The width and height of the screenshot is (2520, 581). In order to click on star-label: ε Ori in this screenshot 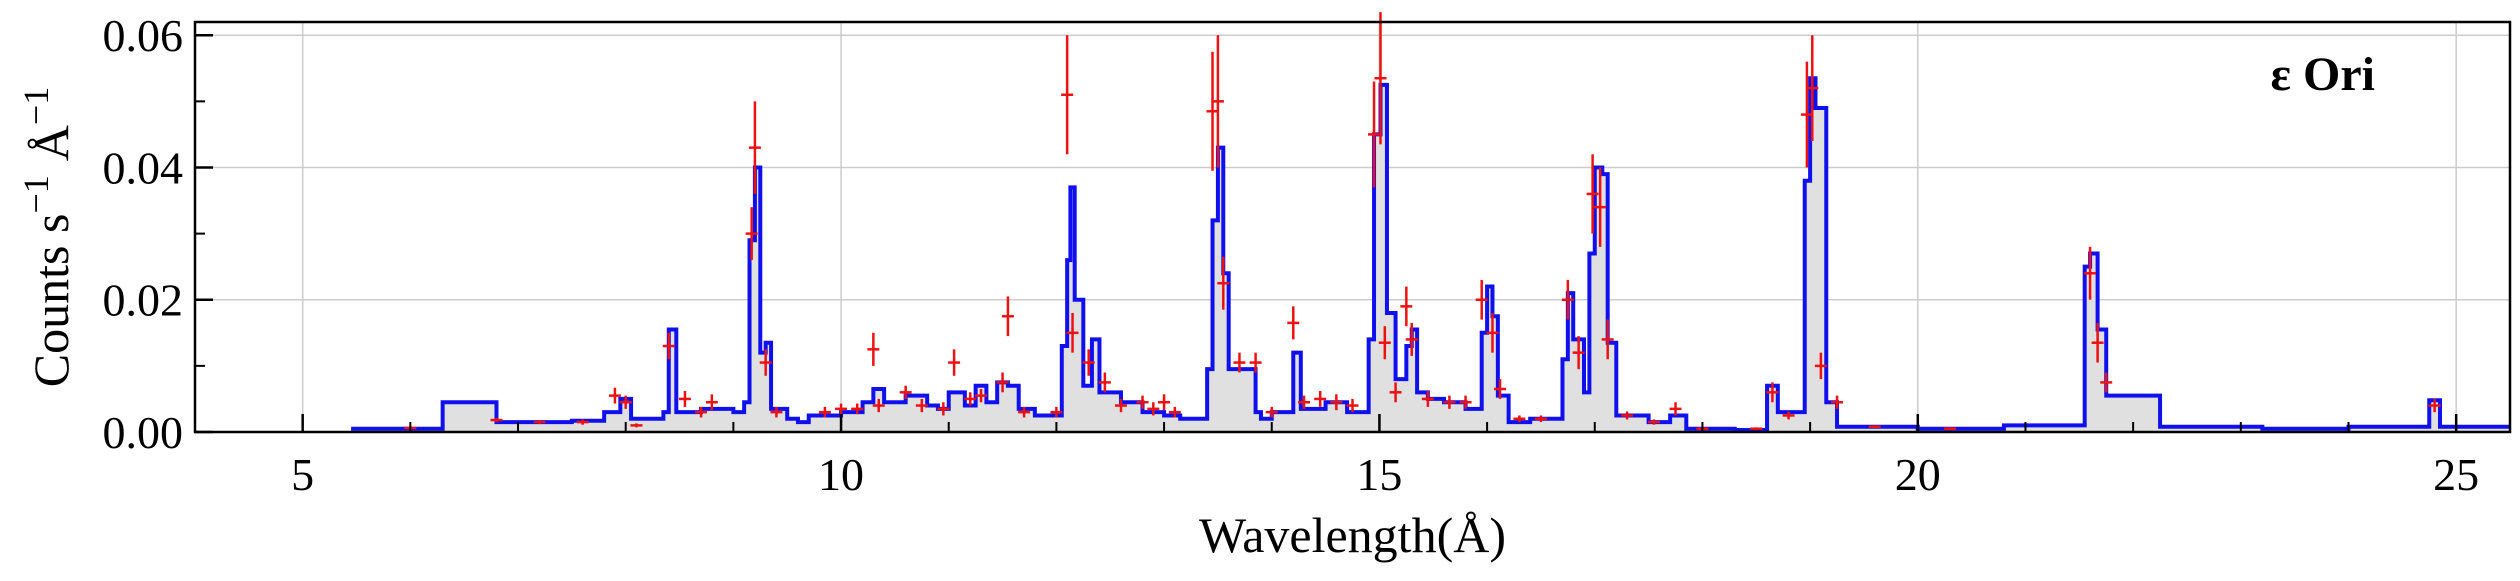, I will do `click(2323, 74)`.